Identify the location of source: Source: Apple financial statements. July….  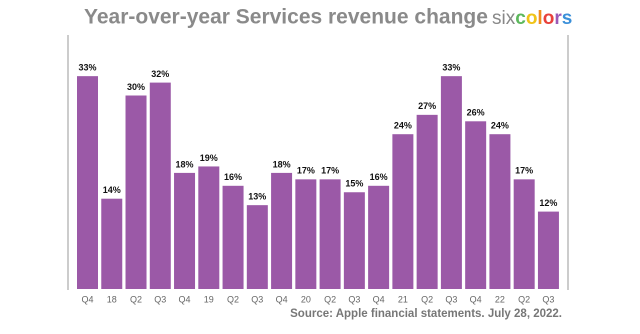
(426, 314).